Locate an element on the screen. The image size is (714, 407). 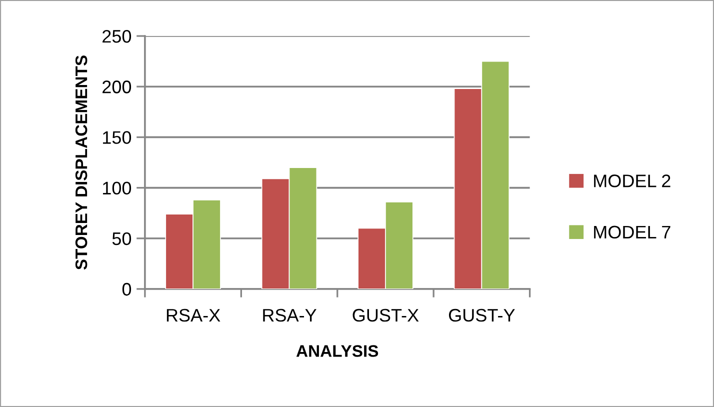
y-tick-label: 250 is located at coordinates (117, 36).